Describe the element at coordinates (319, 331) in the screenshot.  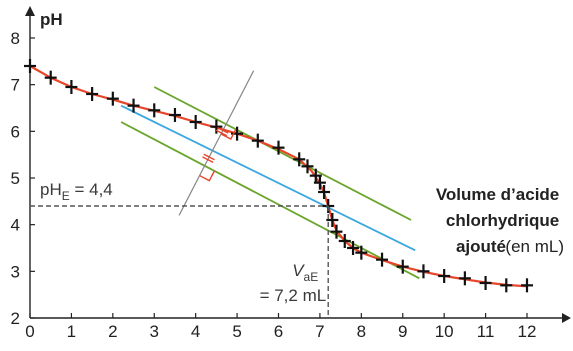
I see `x-tick-label: 7` at that location.